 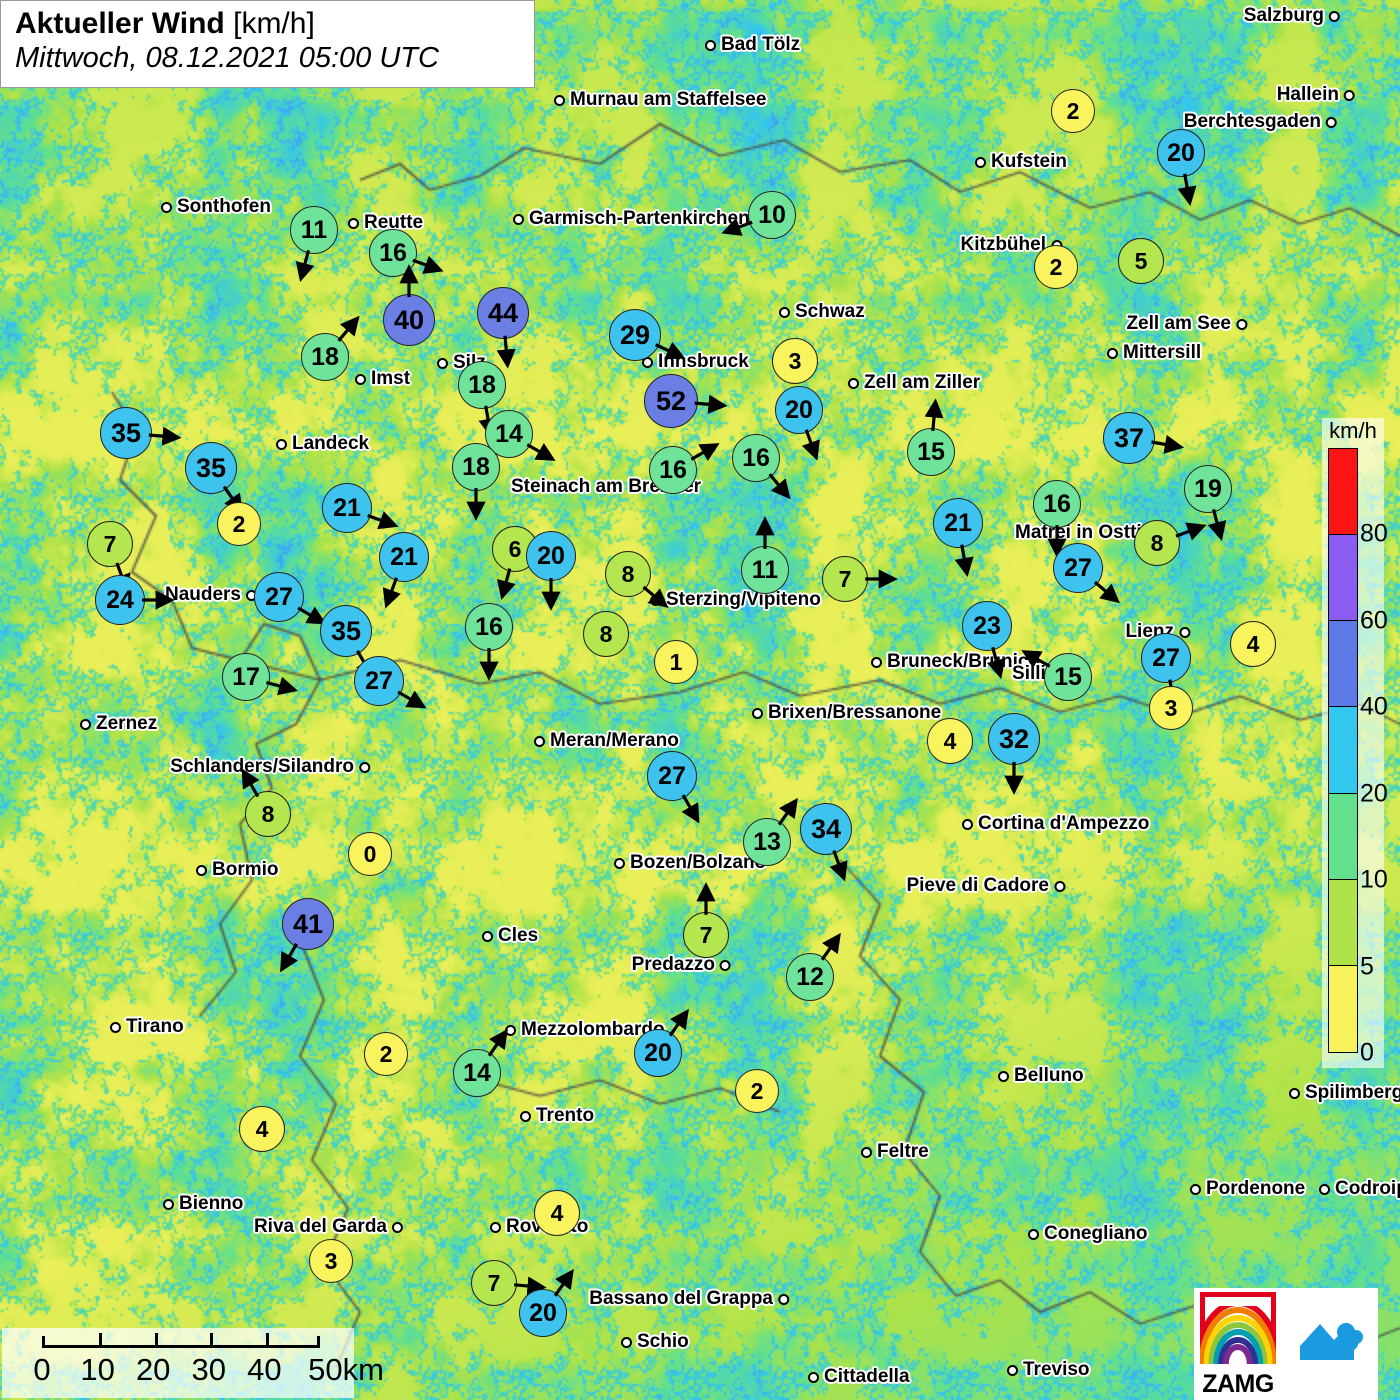 What do you see at coordinates (1238, 1350) in the screenshot?
I see `rainbow-arc` at bounding box center [1238, 1350].